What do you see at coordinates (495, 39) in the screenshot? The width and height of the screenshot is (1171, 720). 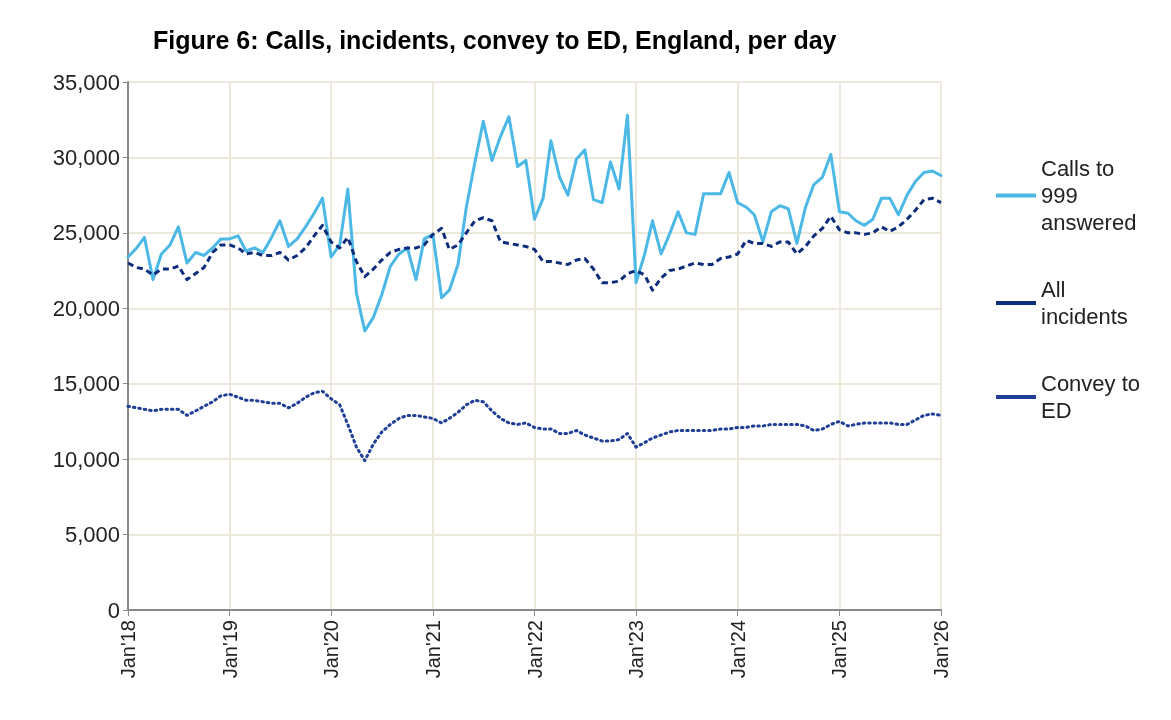 I see `chart-title: Figure 6: Calls, incidents, convey to ED, England, per day` at bounding box center [495, 39].